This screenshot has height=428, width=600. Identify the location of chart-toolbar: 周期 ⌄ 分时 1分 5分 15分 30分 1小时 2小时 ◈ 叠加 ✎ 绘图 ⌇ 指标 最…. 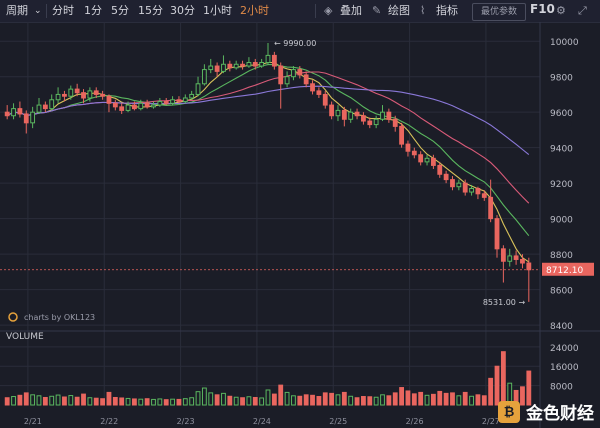
(300, 11).